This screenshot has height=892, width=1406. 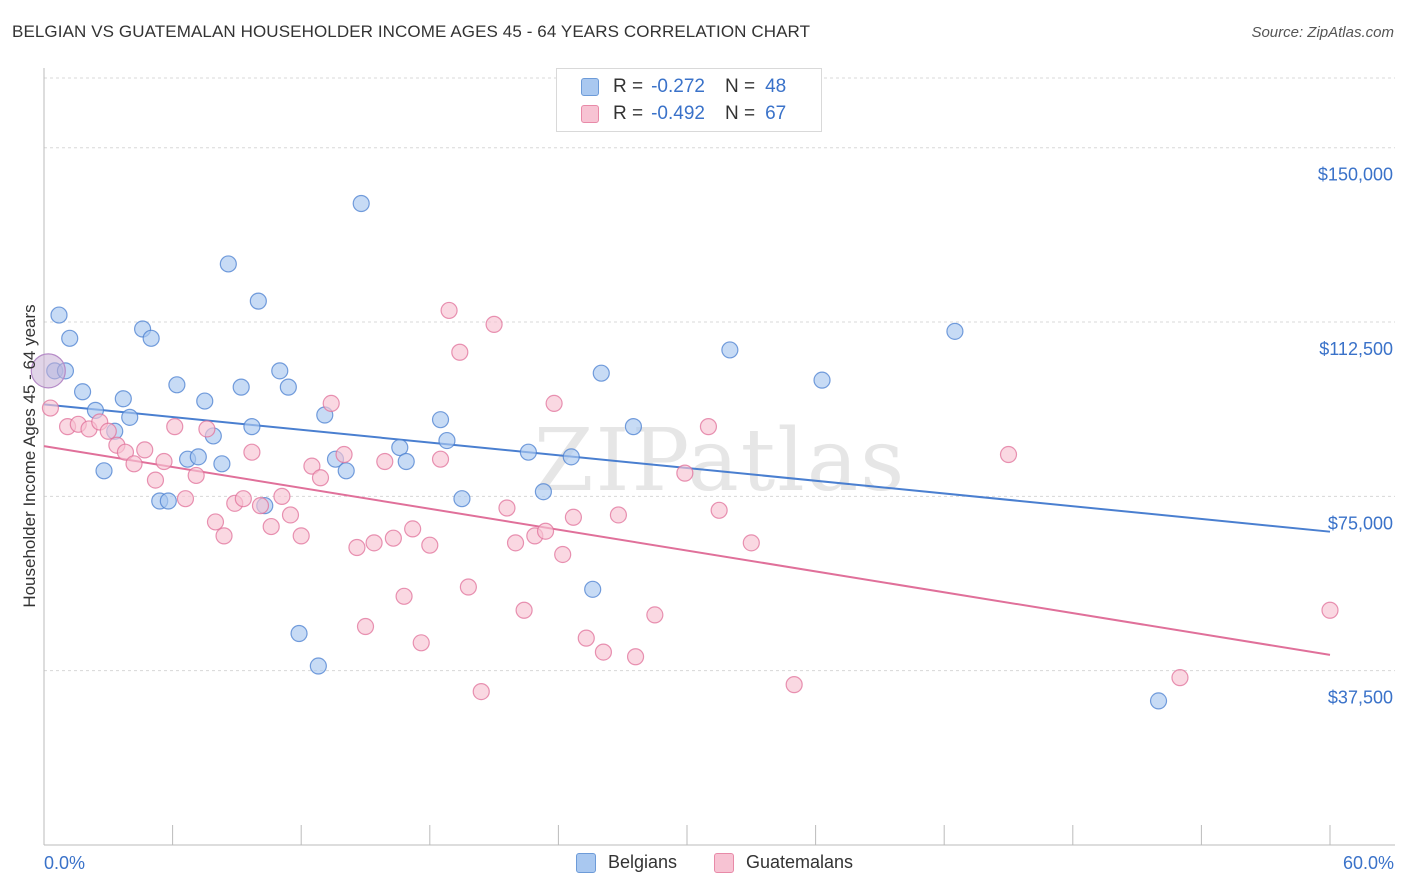 What do you see at coordinates (776, 113) in the screenshot?
I see `n-value: 67` at bounding box center [776, 113].